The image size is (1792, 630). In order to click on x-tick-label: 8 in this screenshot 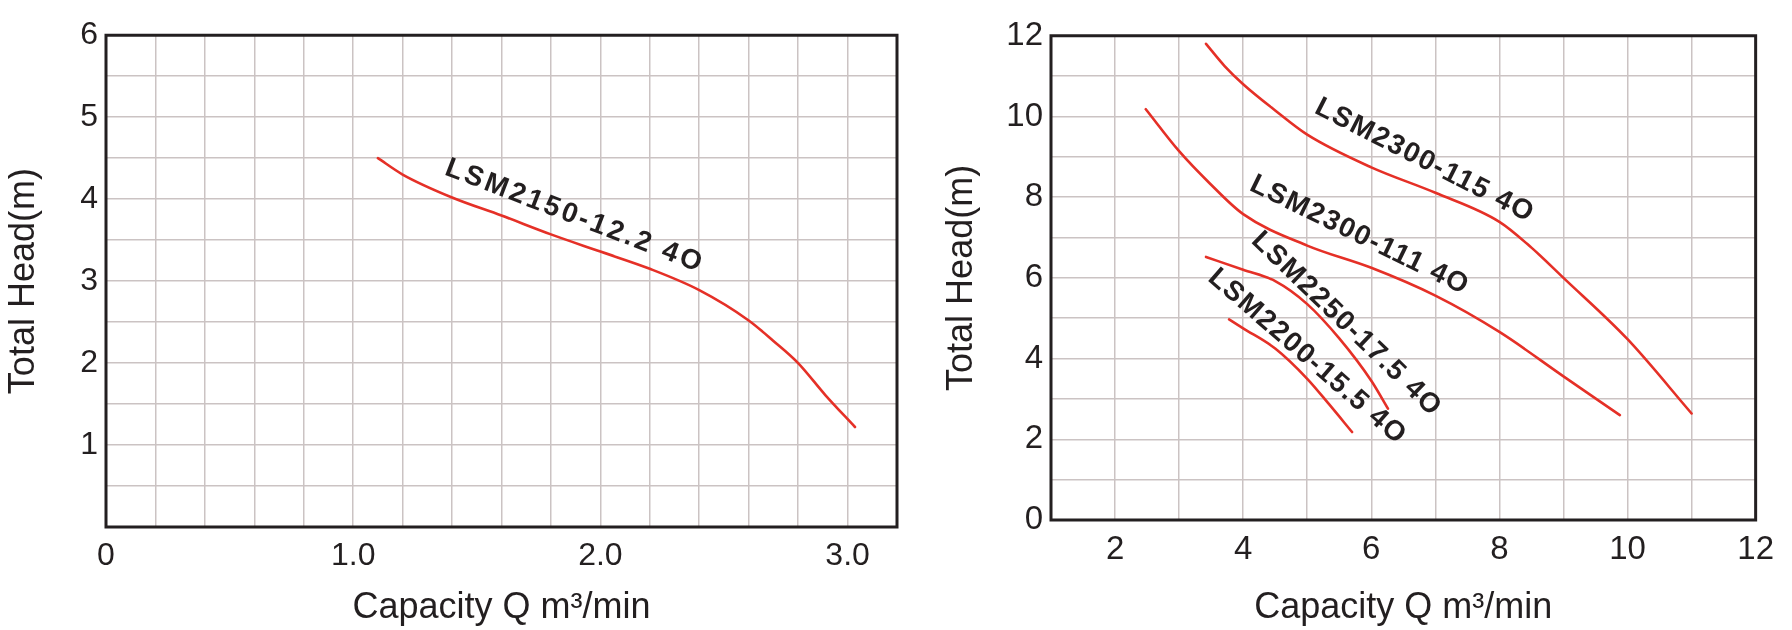, I will do `click(1499, 547)`.